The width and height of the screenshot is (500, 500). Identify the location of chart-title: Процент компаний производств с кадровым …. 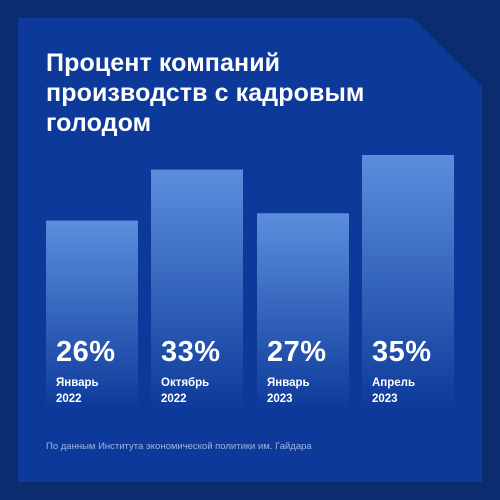
(205, 93).